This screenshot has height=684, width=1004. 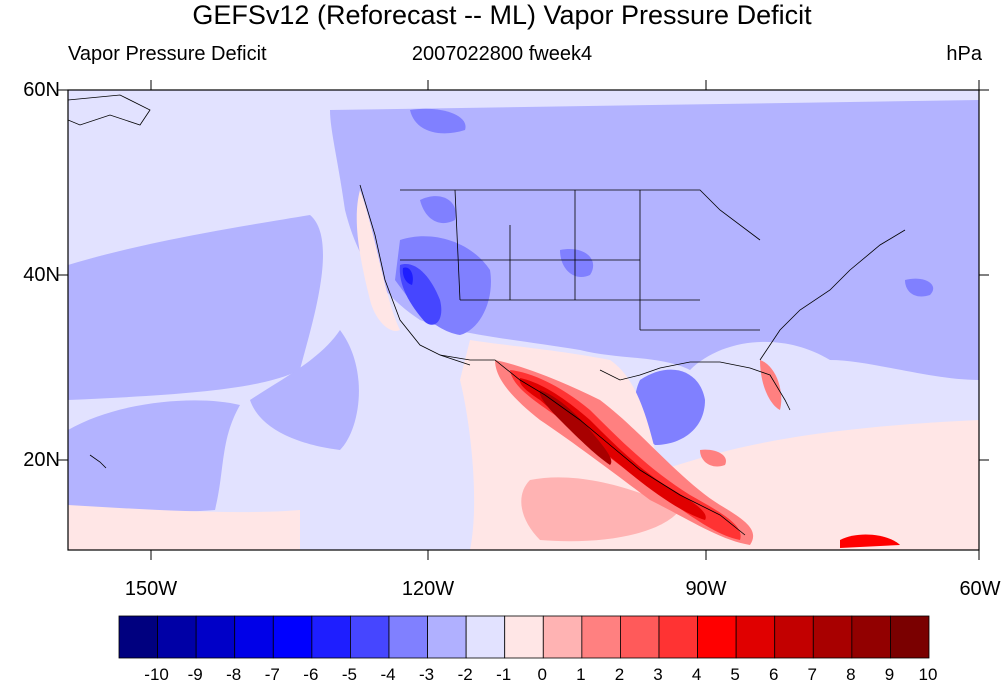 What do you see at coordinates (233, 674) in the screenshot?
I see `colorbar-tick-label: -8` at bounding box center [233, 674].